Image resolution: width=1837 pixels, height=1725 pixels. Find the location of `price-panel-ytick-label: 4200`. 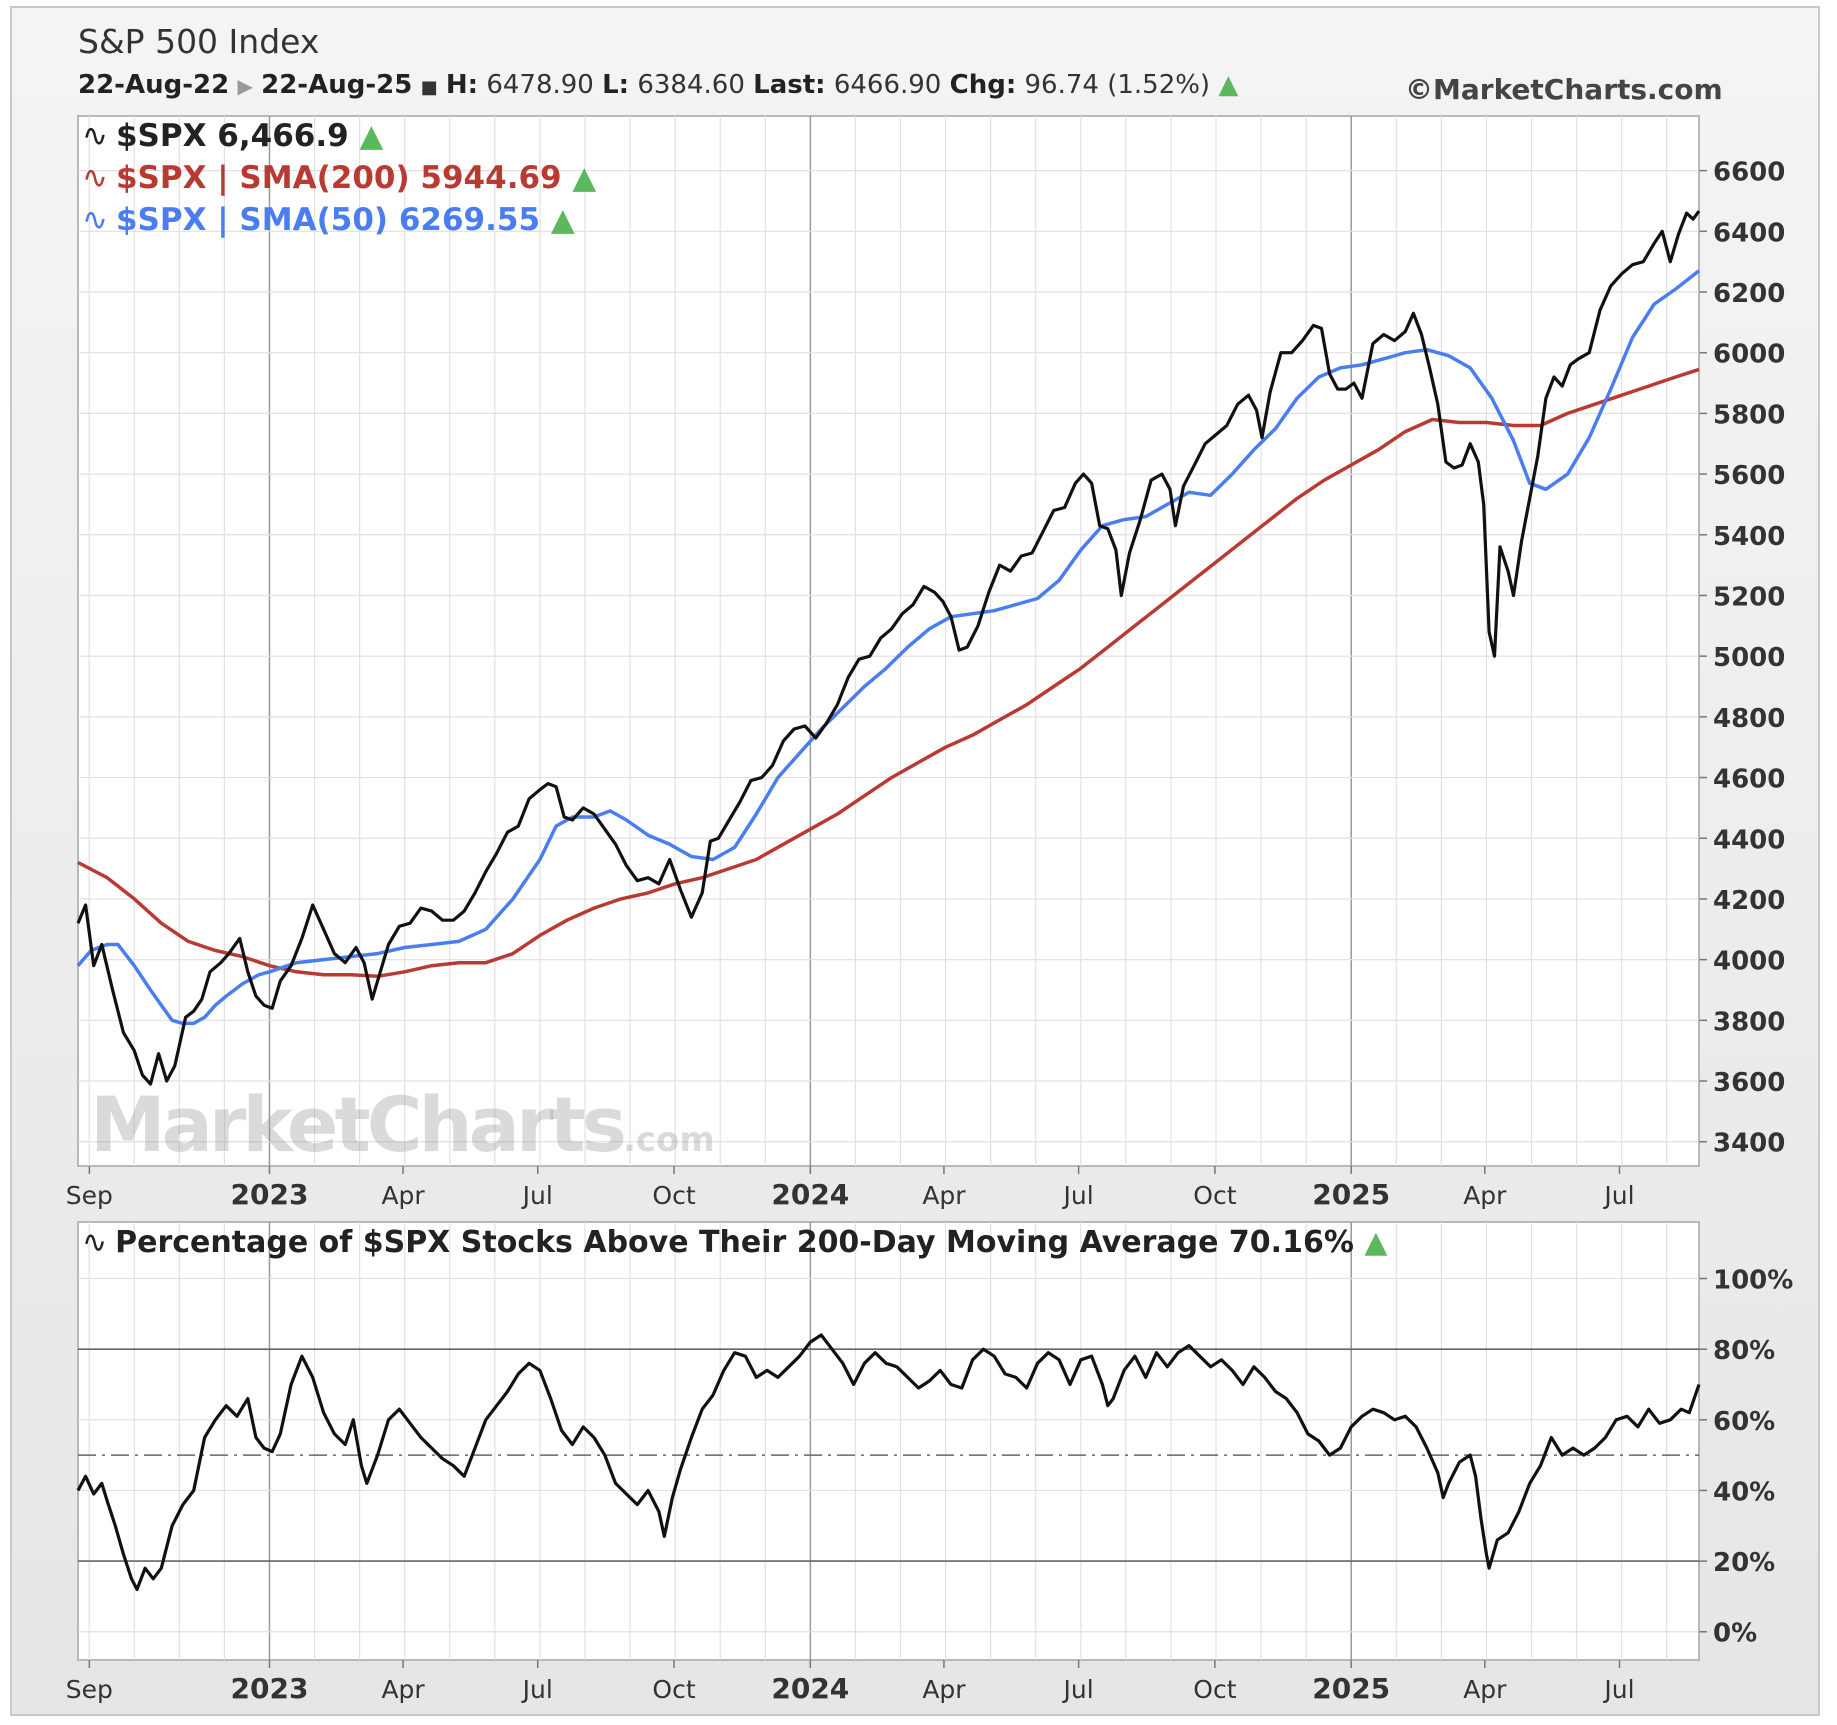

price-panel-ytick-label: 4200 is located at coordinates (1749, 901).